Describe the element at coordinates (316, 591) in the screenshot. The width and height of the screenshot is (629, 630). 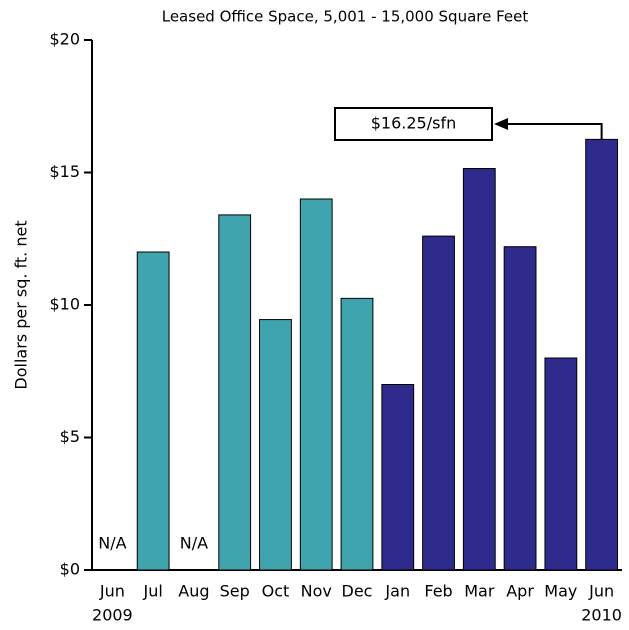
I see `x-tick-label: Nov` at that location.